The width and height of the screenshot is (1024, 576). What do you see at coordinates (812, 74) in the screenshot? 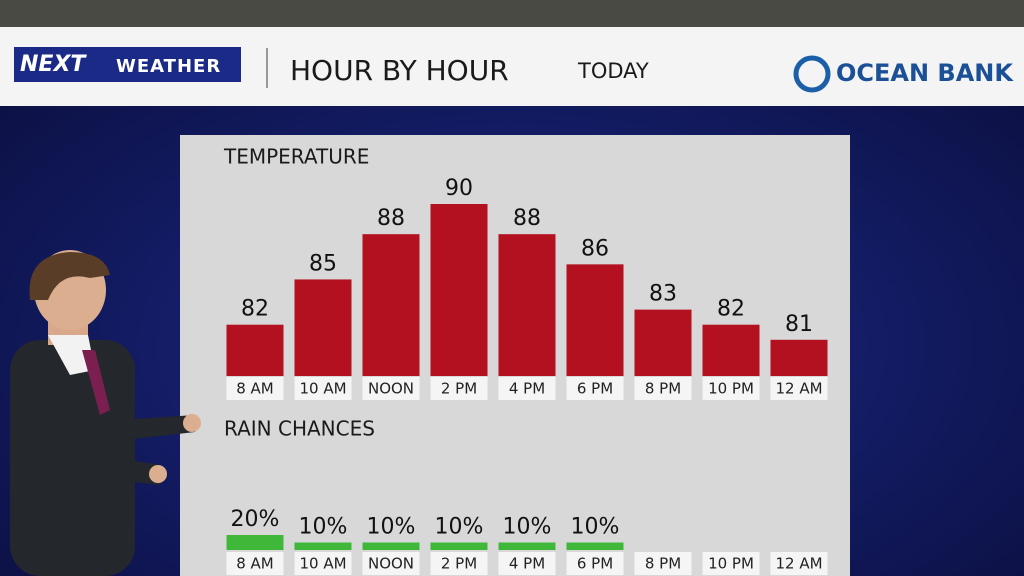
I see `sponsor-logo` at bounding box center [812, 74].